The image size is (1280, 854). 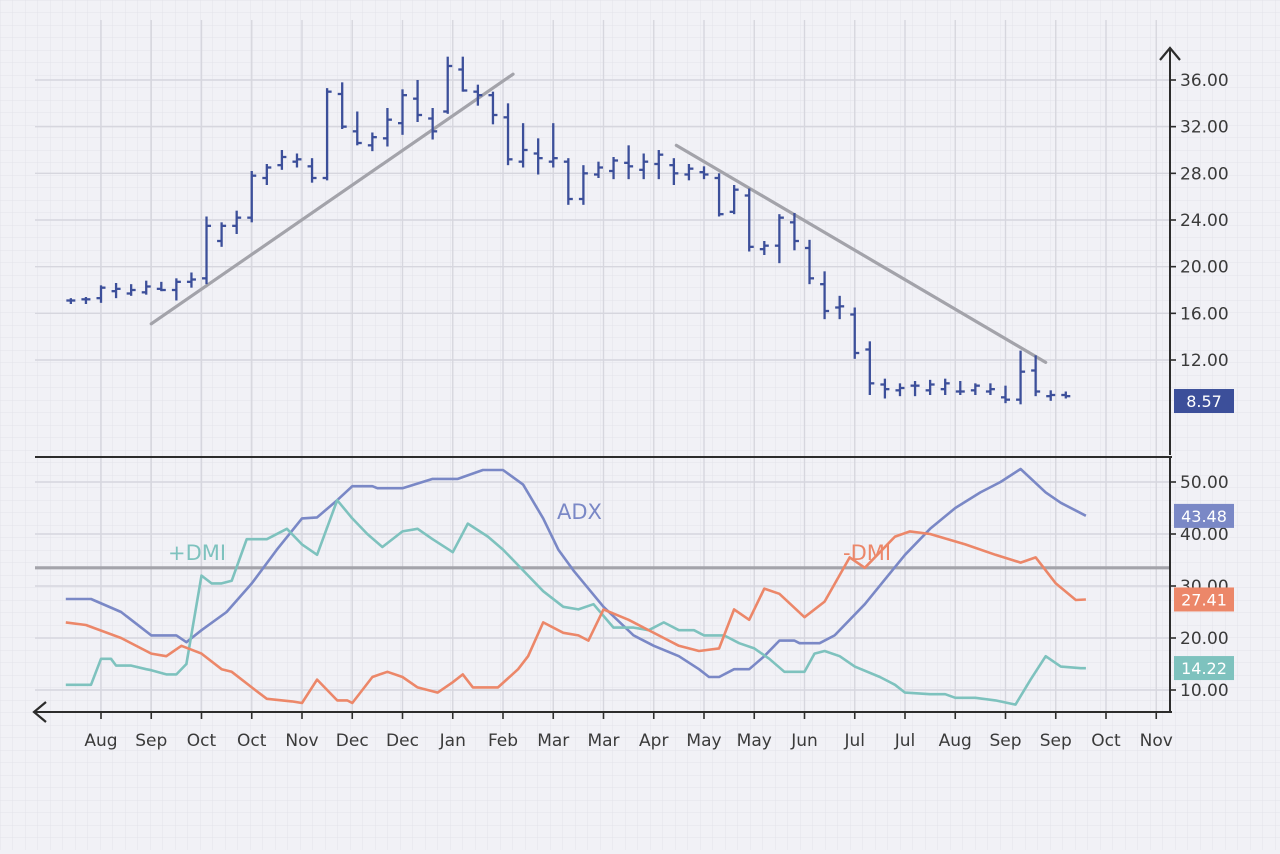 I want to click on last-value-badge-adx-text: 43.48, so click(x=1204, y=516).